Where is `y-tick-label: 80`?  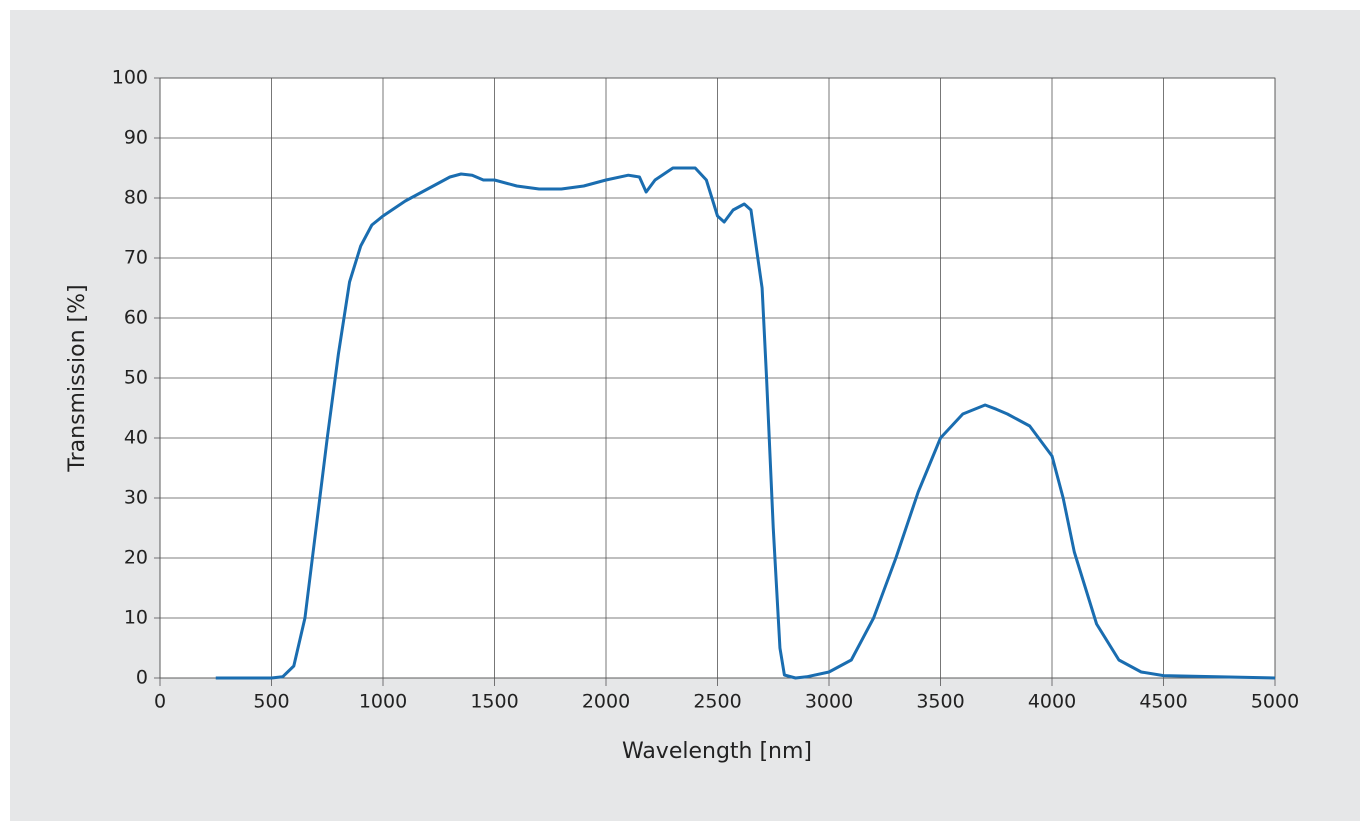 y-tick-label: 80 is located at coordinates (136, 198).